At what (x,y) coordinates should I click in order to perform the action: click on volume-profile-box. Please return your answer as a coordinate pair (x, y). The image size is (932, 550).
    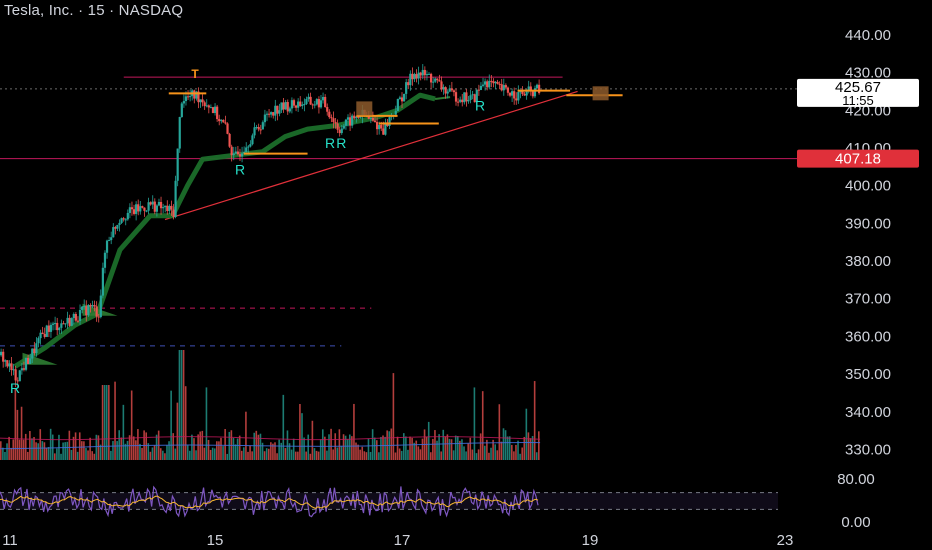
    Looking at the image, I should click on (600, 93).